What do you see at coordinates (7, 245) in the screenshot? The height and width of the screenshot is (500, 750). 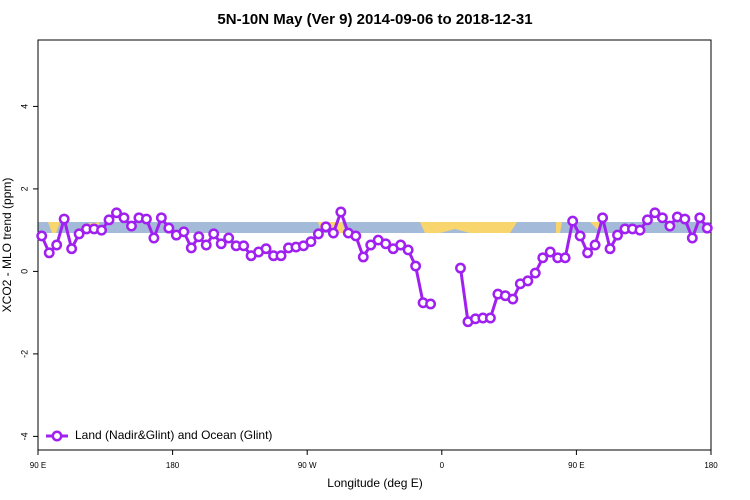 I see `y-axis-label: XCO2 - MLO trend (ppm)` at bounding box center [7, 245].